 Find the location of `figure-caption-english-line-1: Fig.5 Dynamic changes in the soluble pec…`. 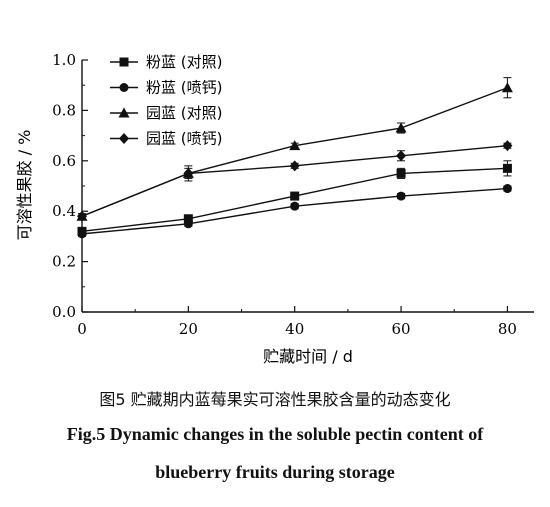

figure-caption-english-line-1: Fig.5 Dynamic changes in the soluble pec… is located at coordinates (275, 434).